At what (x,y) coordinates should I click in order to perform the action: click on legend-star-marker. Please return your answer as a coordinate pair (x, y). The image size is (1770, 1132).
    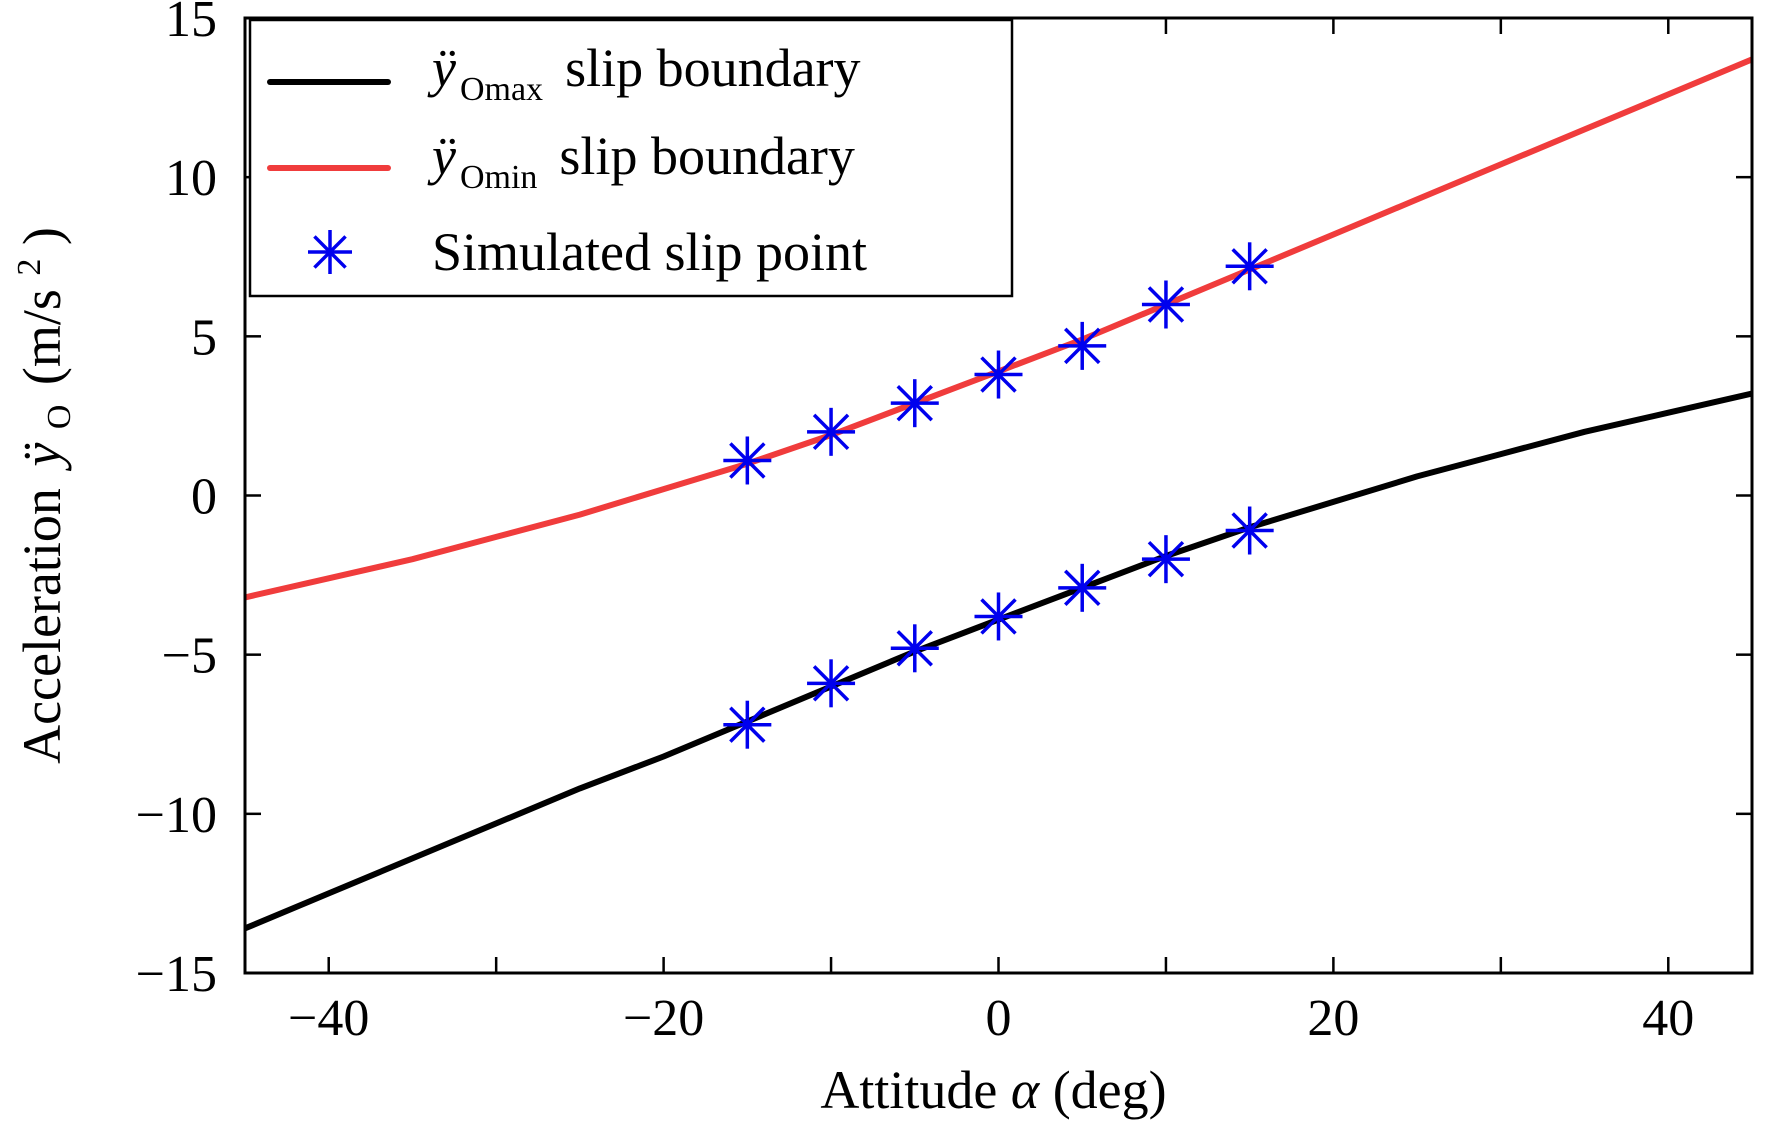
    Looking at the image, I should click on (330, 252).